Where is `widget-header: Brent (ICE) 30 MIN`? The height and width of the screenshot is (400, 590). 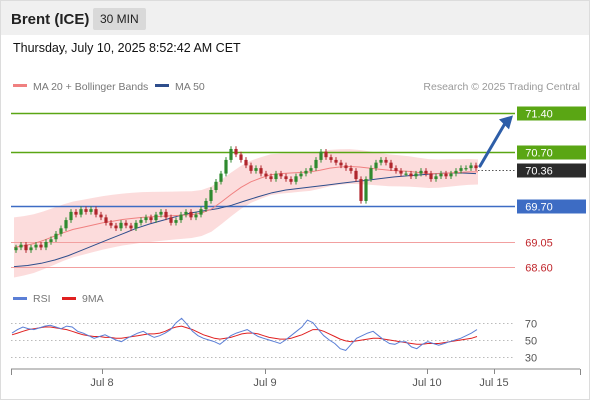
widget-header: Brent (ICE) 30 MIN is located at coordinates (295, 18).